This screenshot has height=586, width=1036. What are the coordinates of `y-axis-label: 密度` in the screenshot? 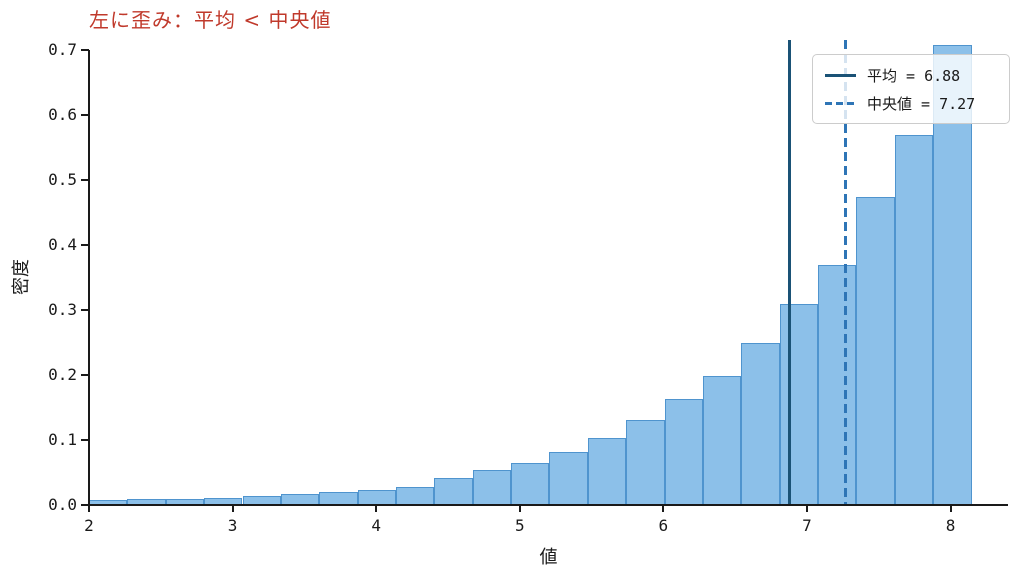 It's located at (21, 277).